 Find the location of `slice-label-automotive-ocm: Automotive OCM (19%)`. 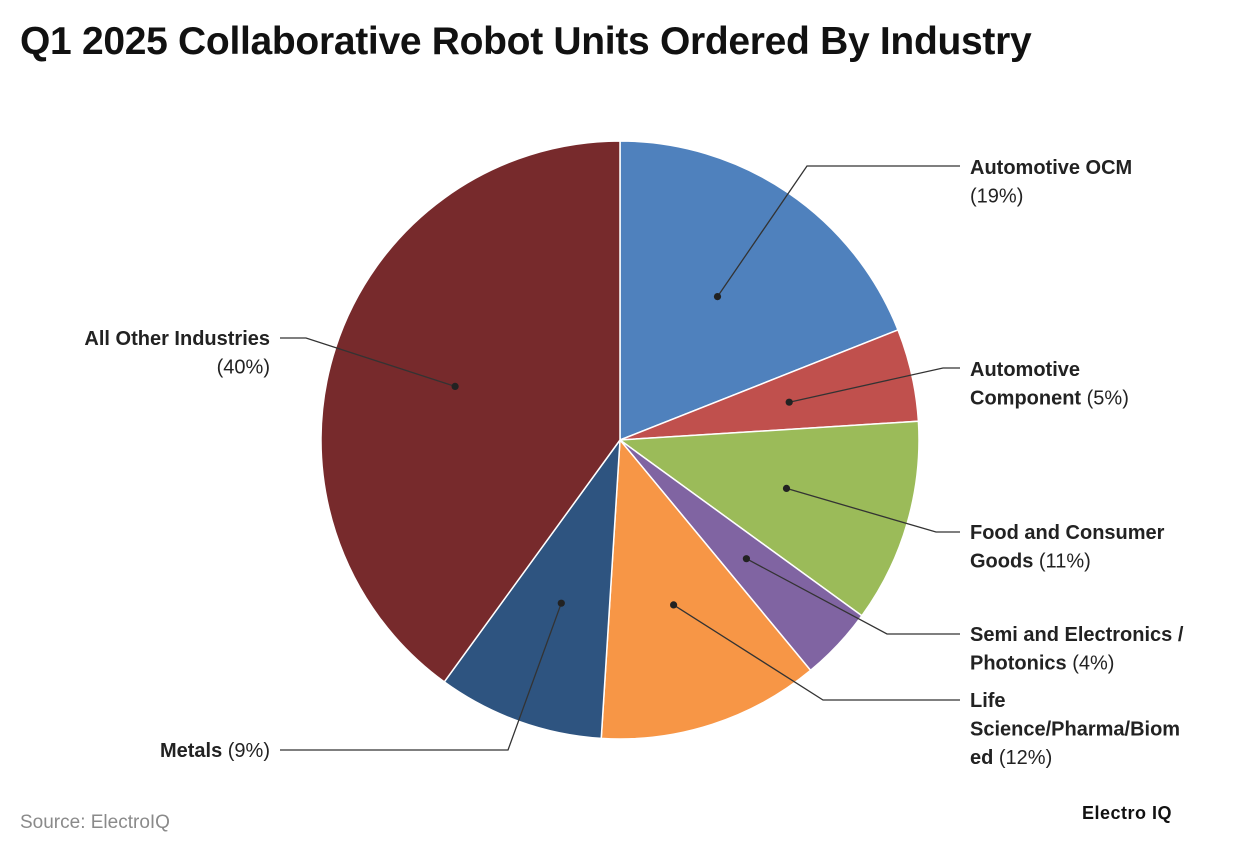

slice-label-automotive-ocm: Automotive OCM (19%) is located at coordinates (1051, 182).